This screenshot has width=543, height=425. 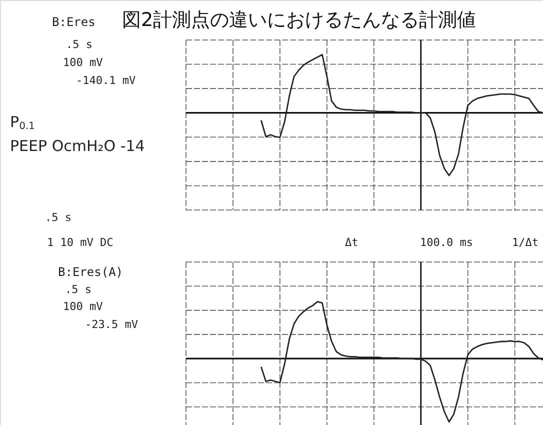 I want to click on text: -23.5 mV, so click(x=111, y=324).